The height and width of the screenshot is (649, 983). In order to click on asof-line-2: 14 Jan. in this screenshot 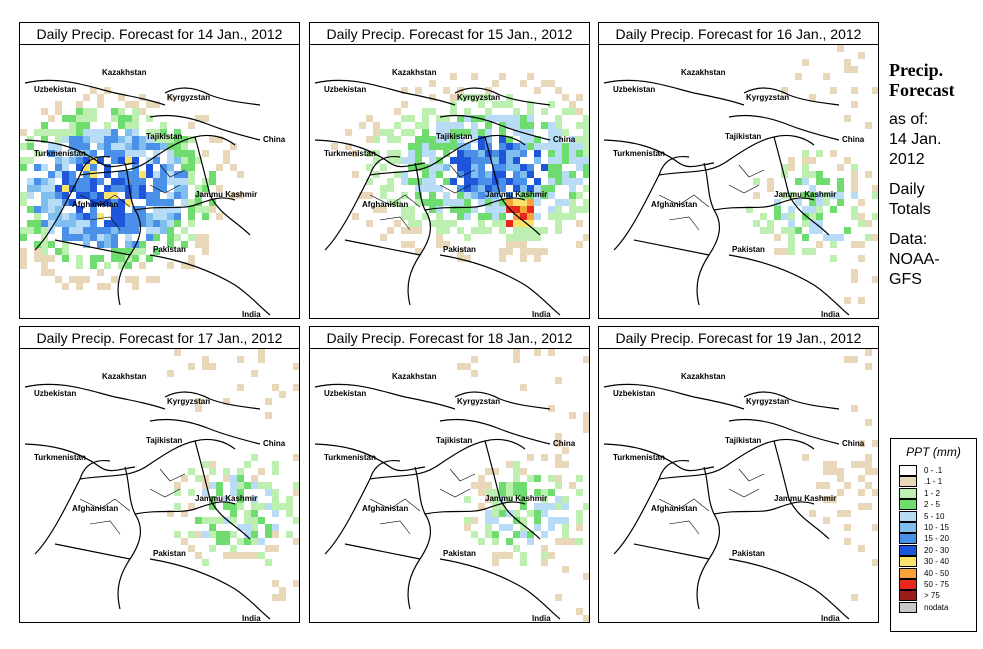, I will do `click(915, 139)`.